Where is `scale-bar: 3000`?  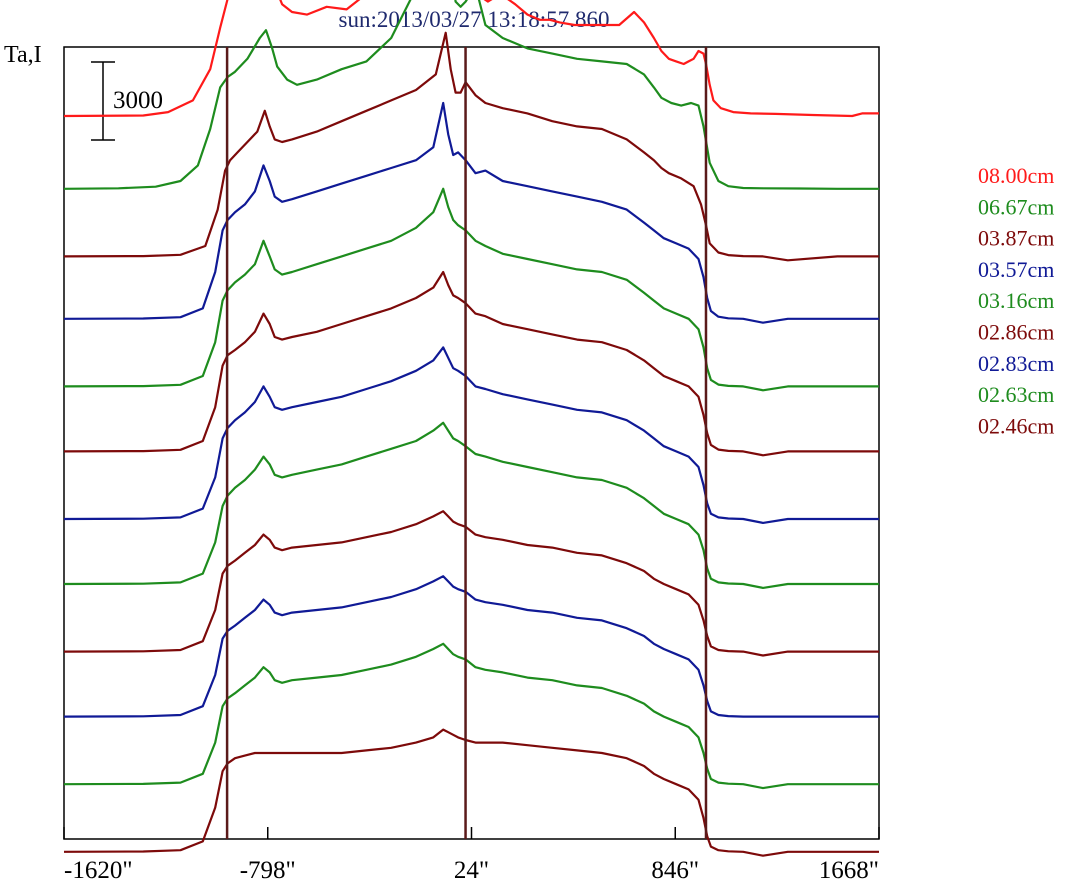 scale-bar: 3000 is located at coordinates (127, 101).